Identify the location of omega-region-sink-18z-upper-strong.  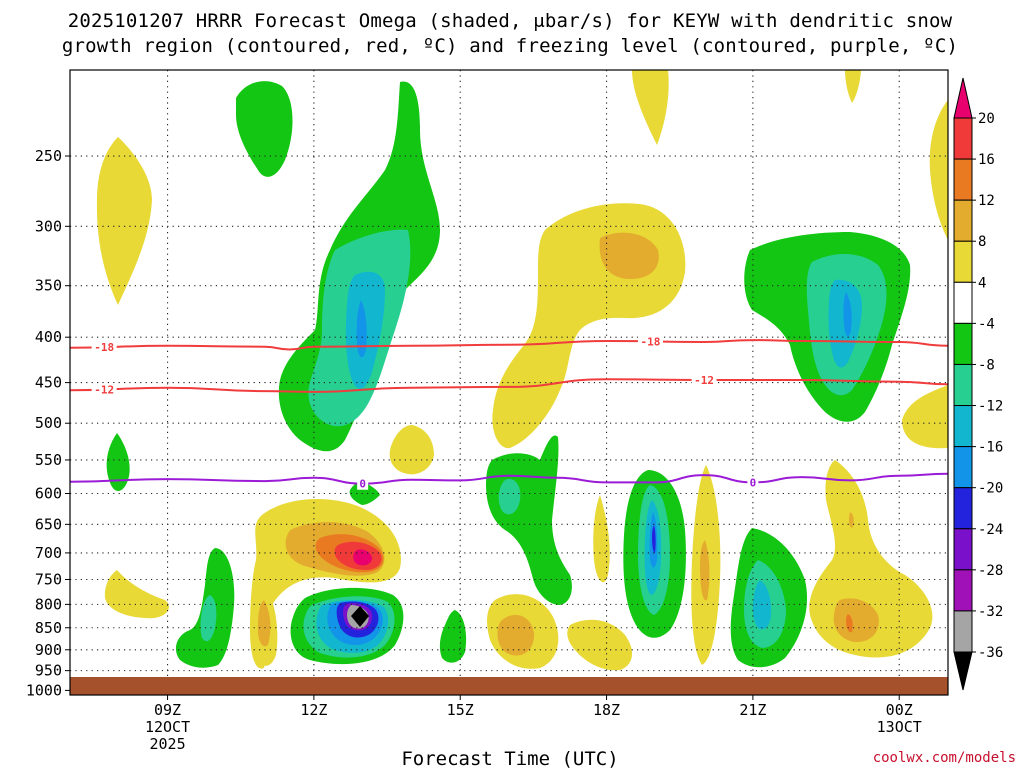
(629, 256).